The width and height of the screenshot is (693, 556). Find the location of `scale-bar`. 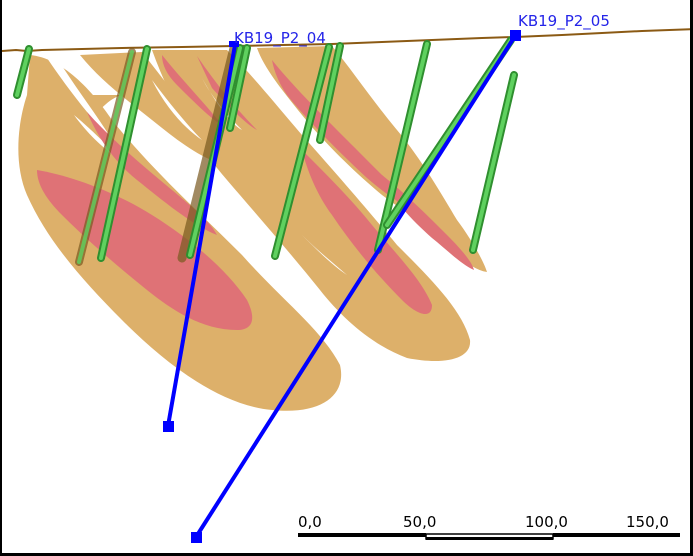

scale-bar is located at coordinates (489, 536).